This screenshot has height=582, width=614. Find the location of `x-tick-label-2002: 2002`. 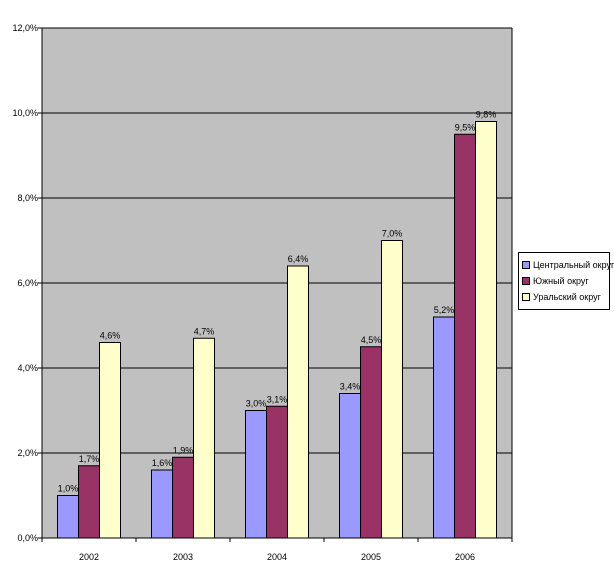

x-tick-label-2002: 2002 is located at coordinates (89, 557).